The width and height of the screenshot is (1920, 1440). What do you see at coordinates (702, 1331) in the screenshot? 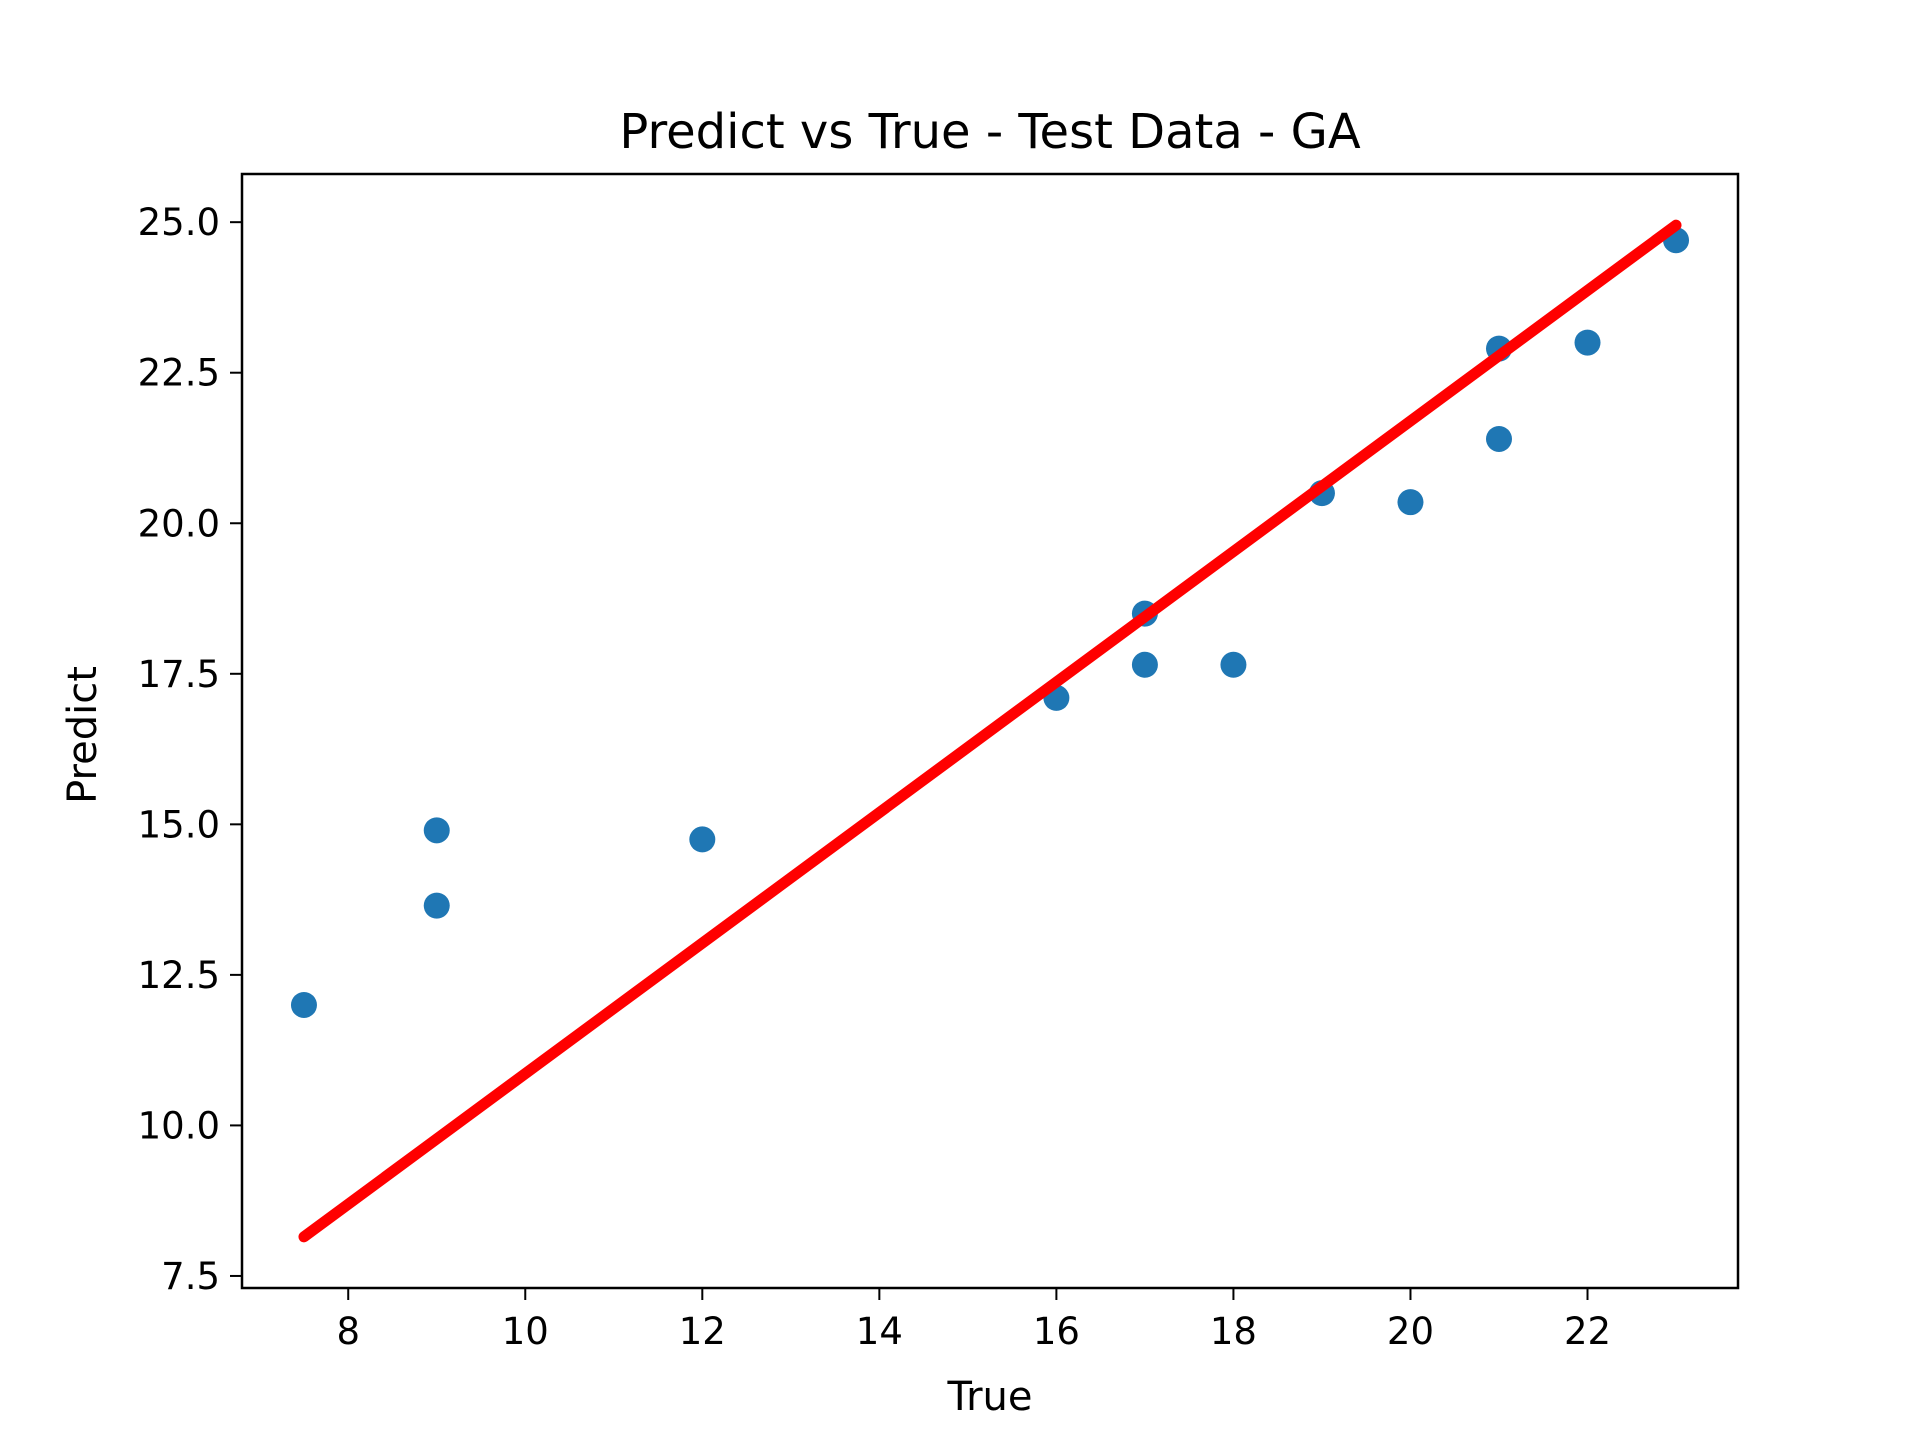
I see `x-tick-label: 12` at bounding box center [702, 1331].